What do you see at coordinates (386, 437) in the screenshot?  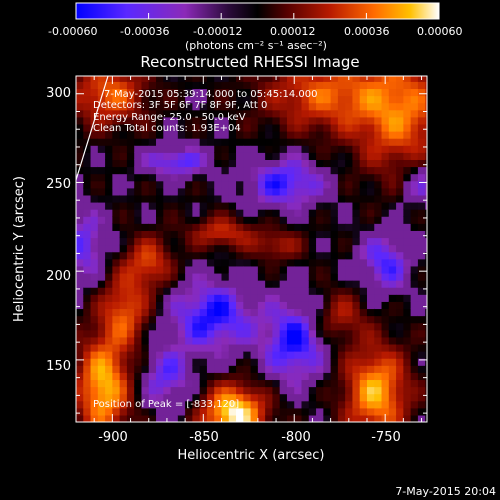 I see `x-tick-label: -750` at bounding box center [386, 437].